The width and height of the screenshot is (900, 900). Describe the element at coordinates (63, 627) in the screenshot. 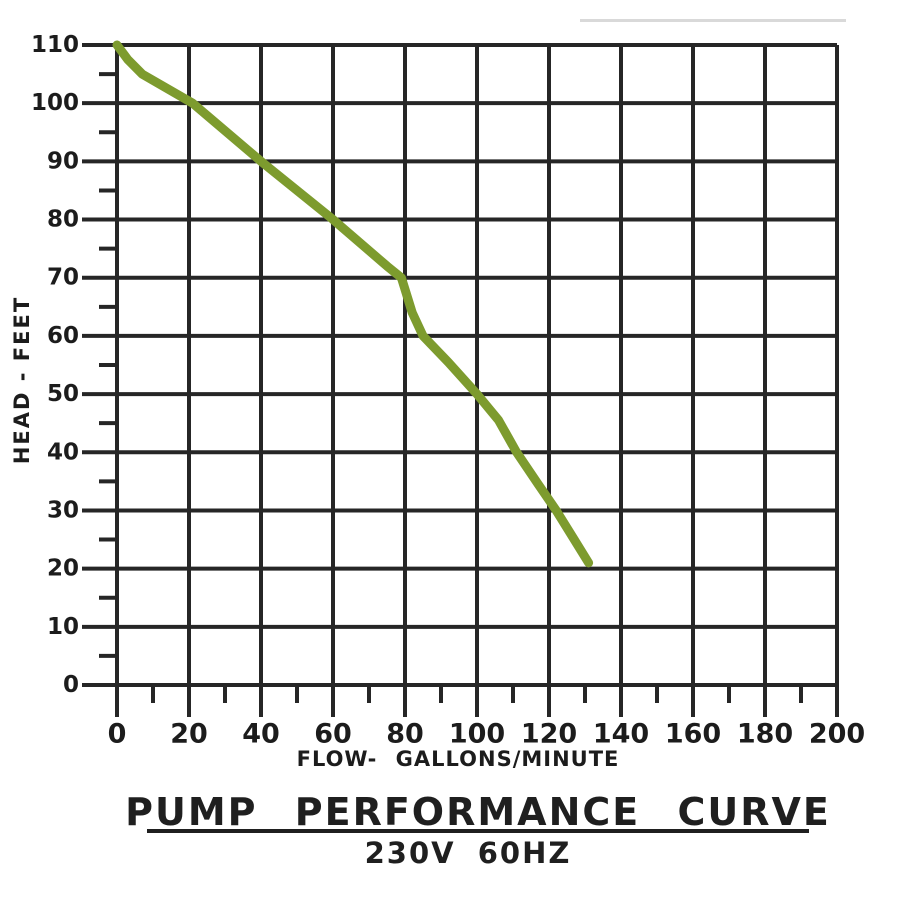

I see `y-tick-label: 10` at that location.